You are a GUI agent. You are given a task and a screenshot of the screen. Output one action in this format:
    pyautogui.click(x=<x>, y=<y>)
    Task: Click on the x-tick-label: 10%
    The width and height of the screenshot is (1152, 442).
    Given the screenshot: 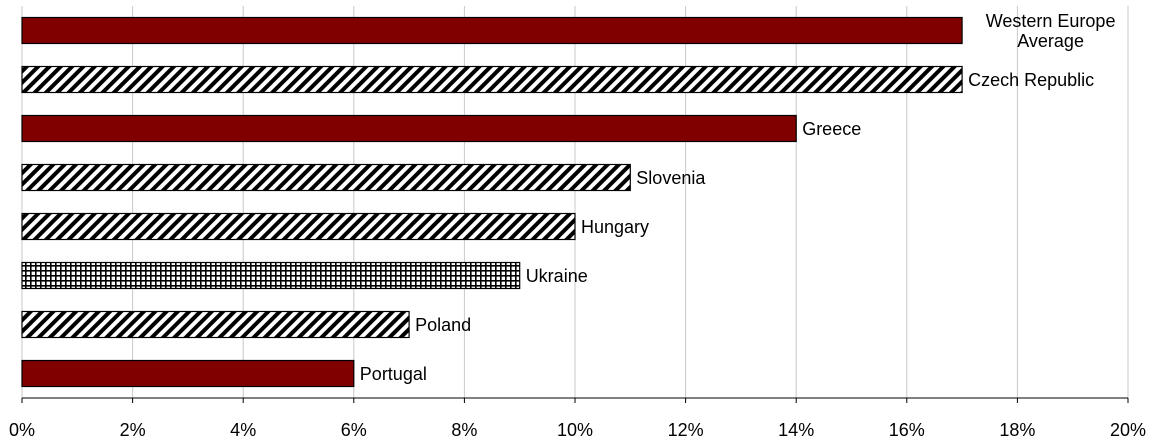 What is the action you would take?
    pyautogui.click(x=575, y=430)
    